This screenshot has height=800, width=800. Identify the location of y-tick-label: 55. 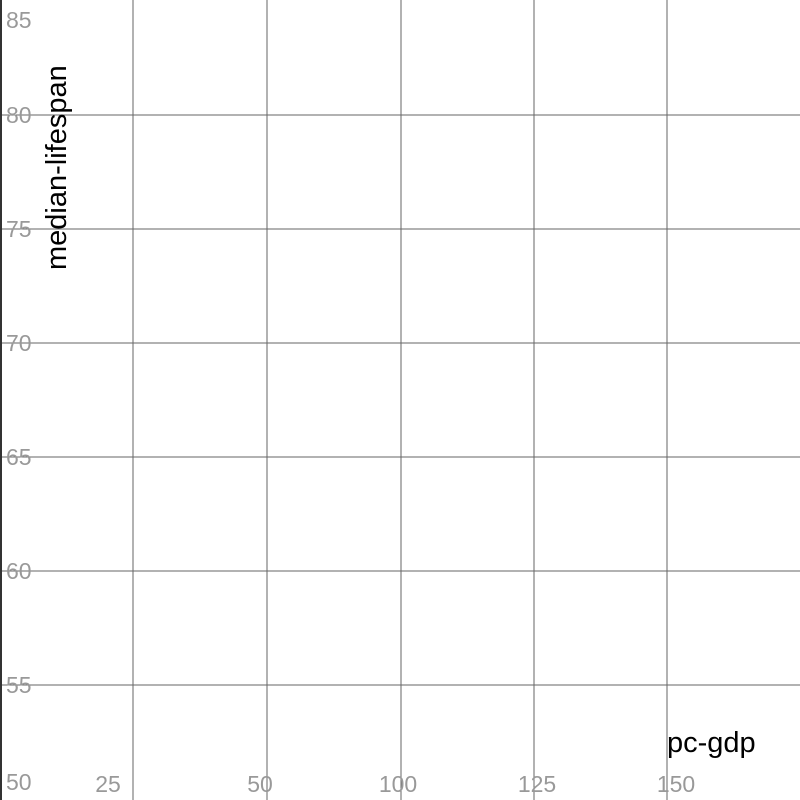
(19, 685).